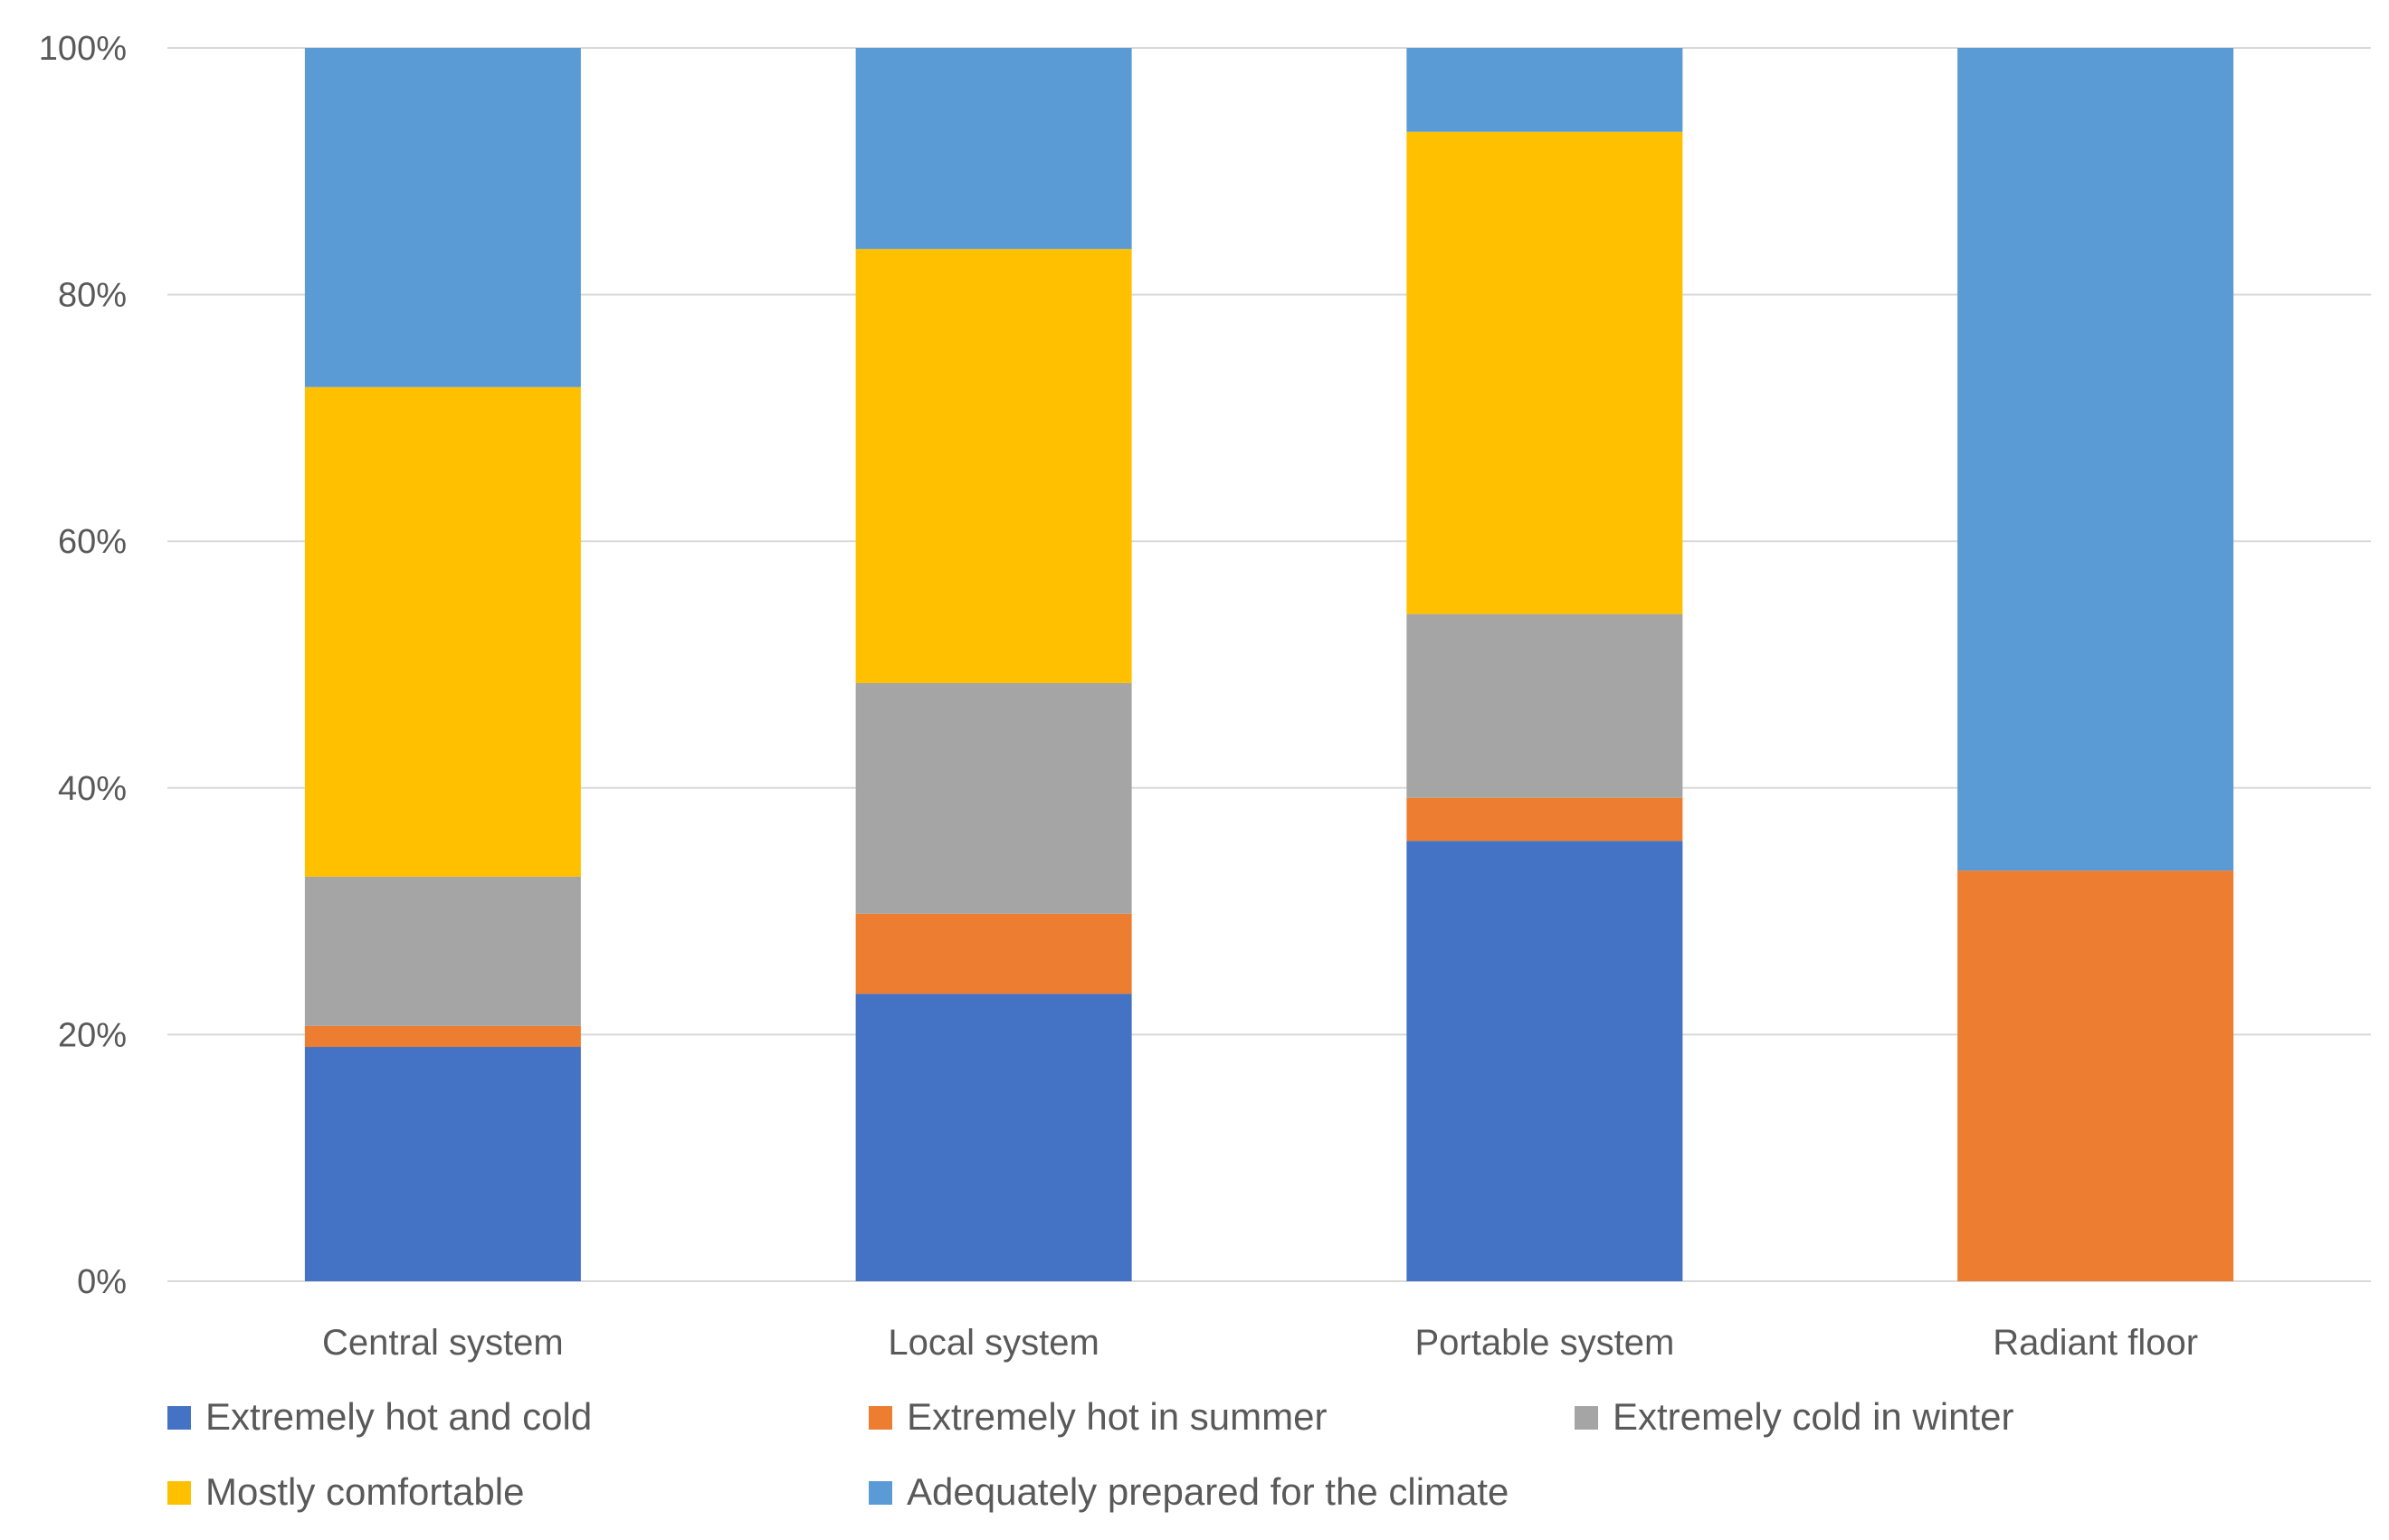 The height and width of the screenshot is (1540, 2389). I want to click on y-tick-label: 80%, so click(92, 296).